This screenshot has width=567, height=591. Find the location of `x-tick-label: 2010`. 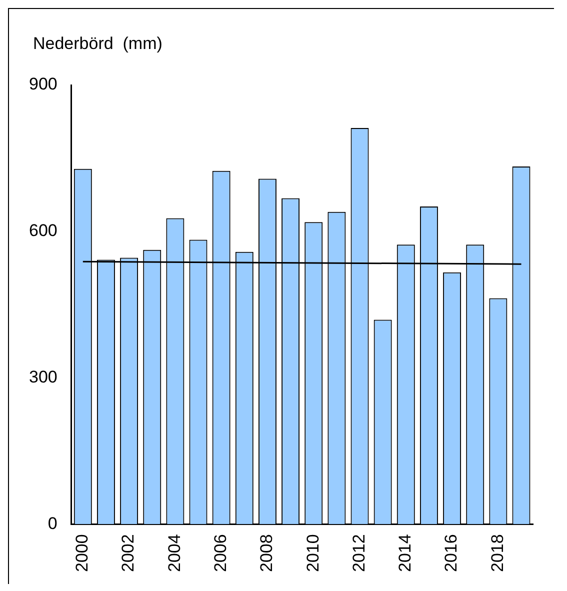

x-tick-label: 2010 is located at coordinates (312, 553).